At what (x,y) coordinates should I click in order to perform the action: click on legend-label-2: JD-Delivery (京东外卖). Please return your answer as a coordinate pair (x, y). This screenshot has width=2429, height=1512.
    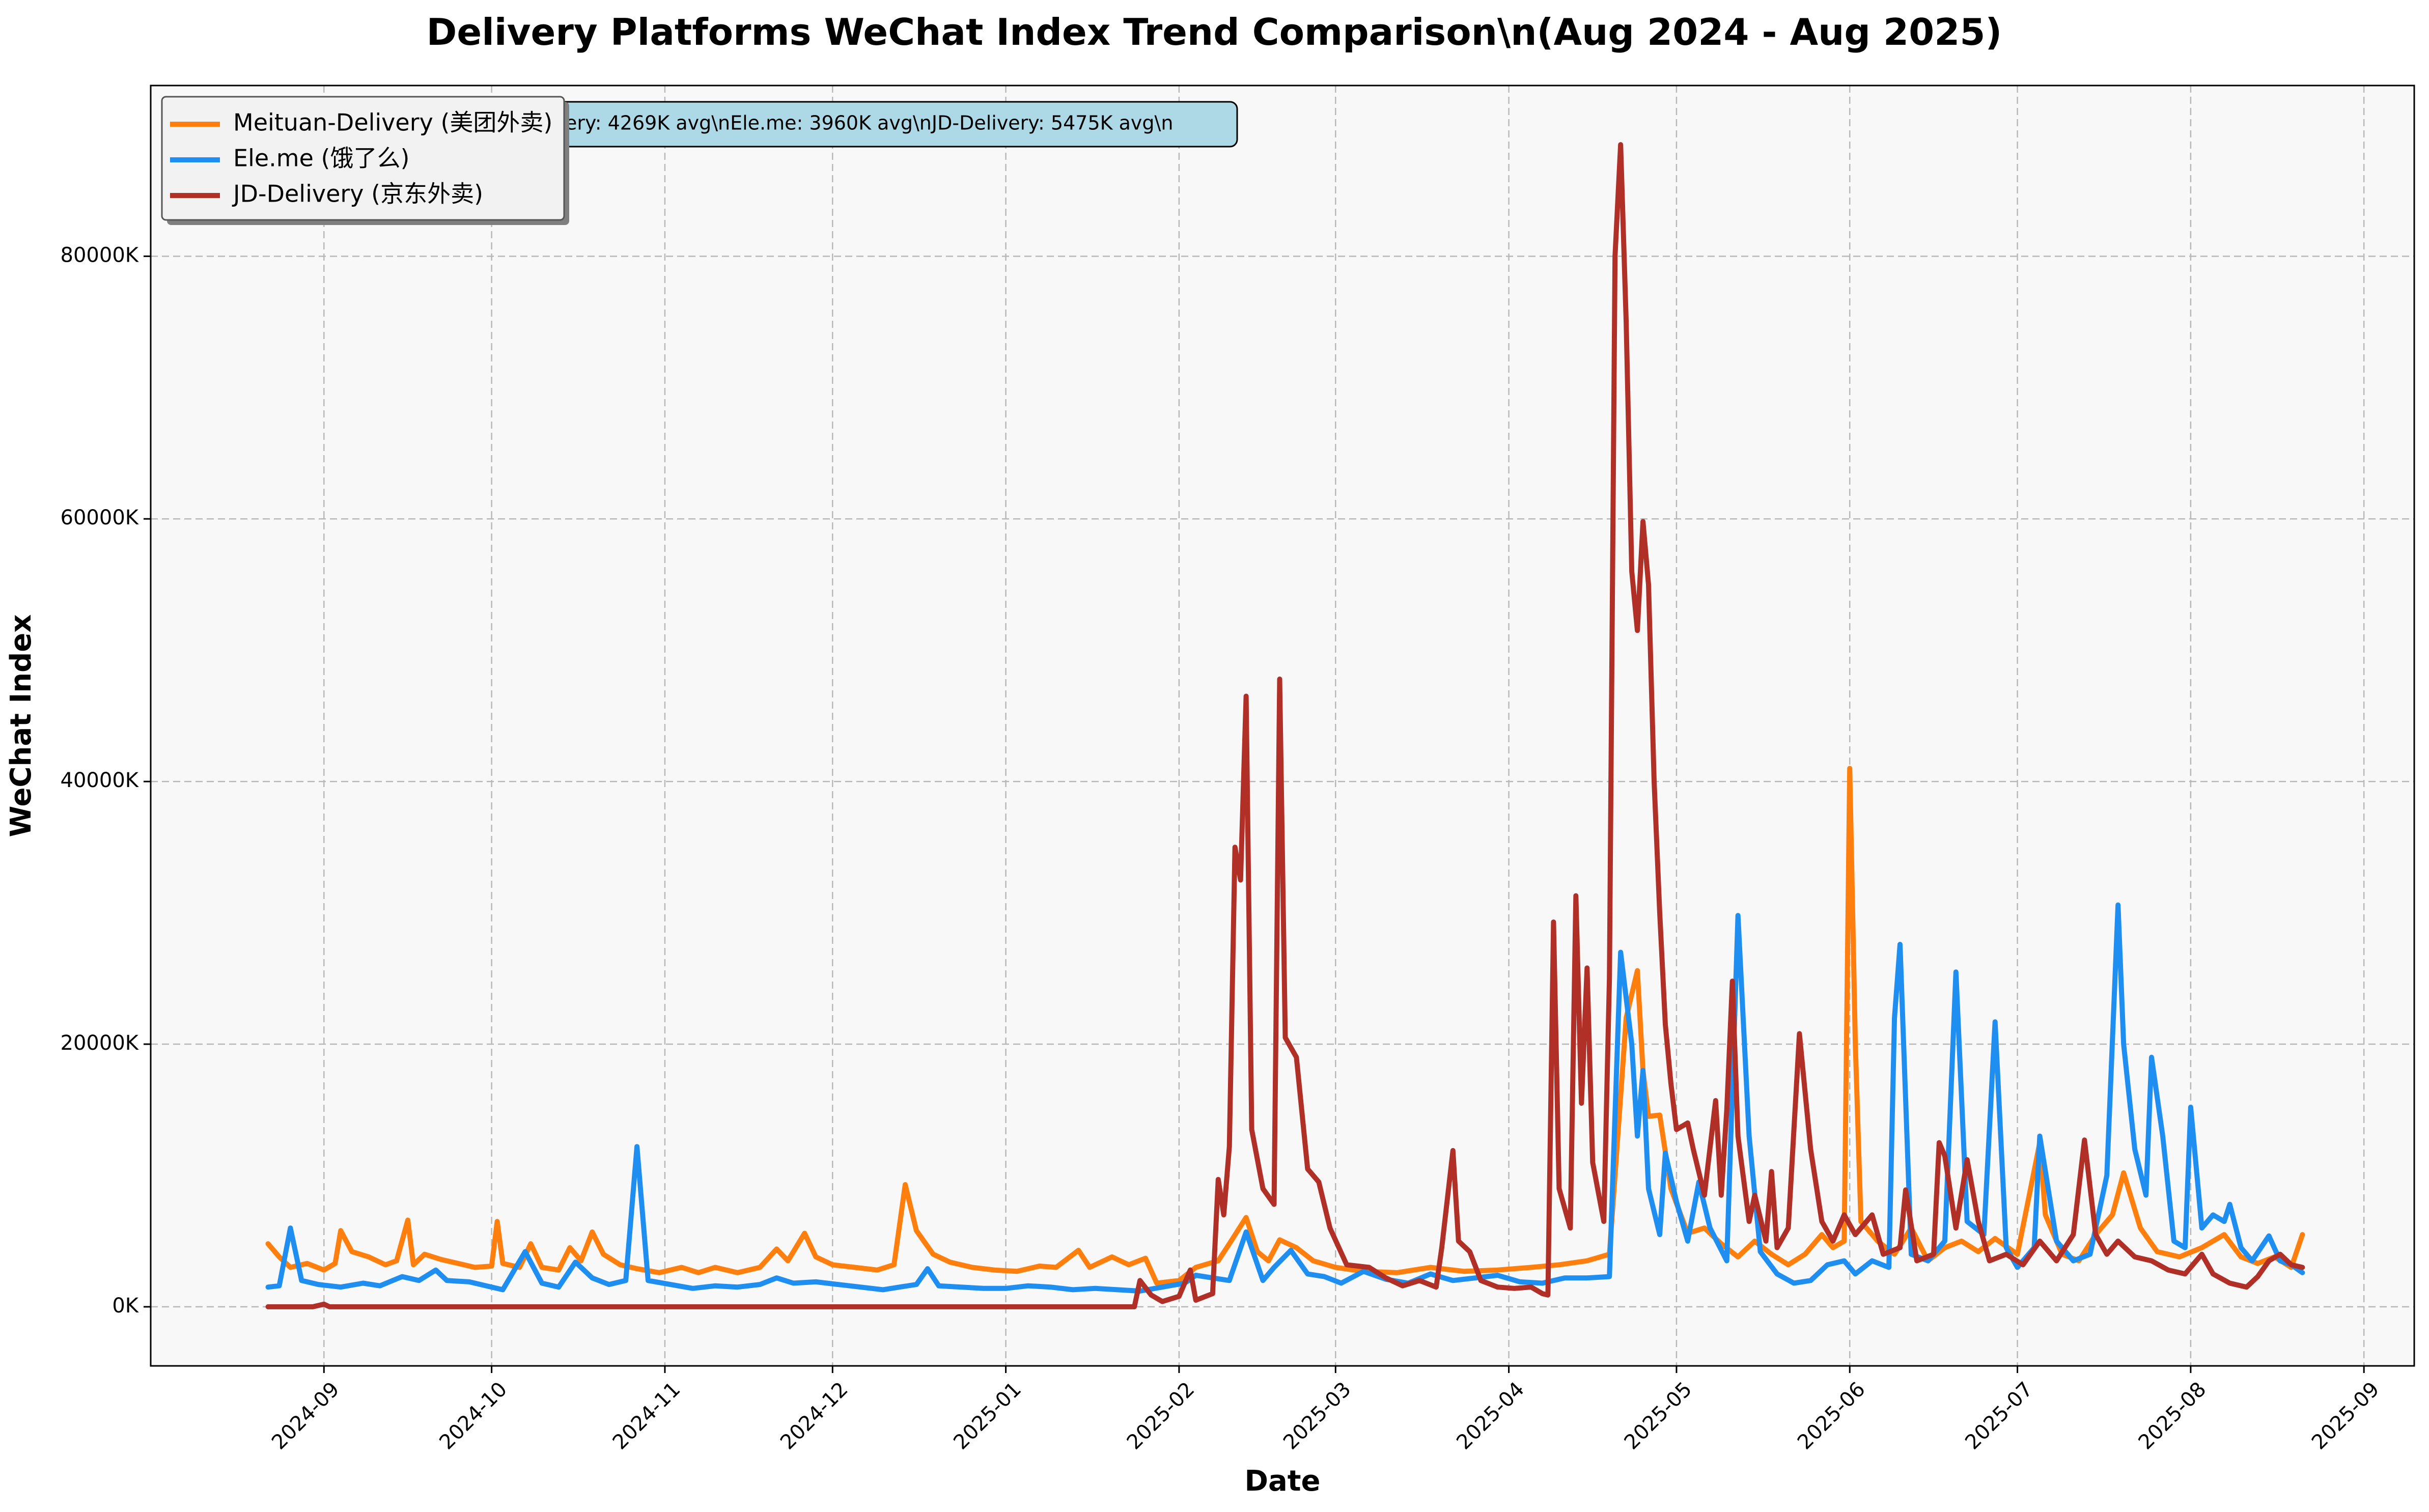
    Looking at the image, I should click on (357, 194).